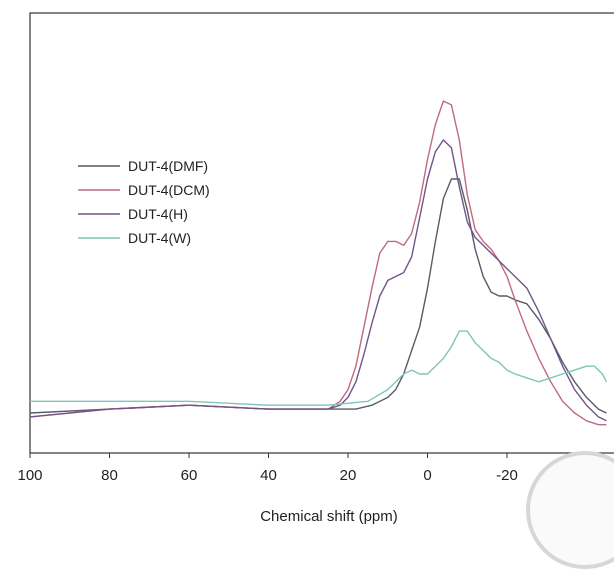 Image resolution: width=614 pixels, height=569 pixels. Describe the element at coordinates (189, 475) in the screenshot. I see `x-tick-label-2: 60` at that location.